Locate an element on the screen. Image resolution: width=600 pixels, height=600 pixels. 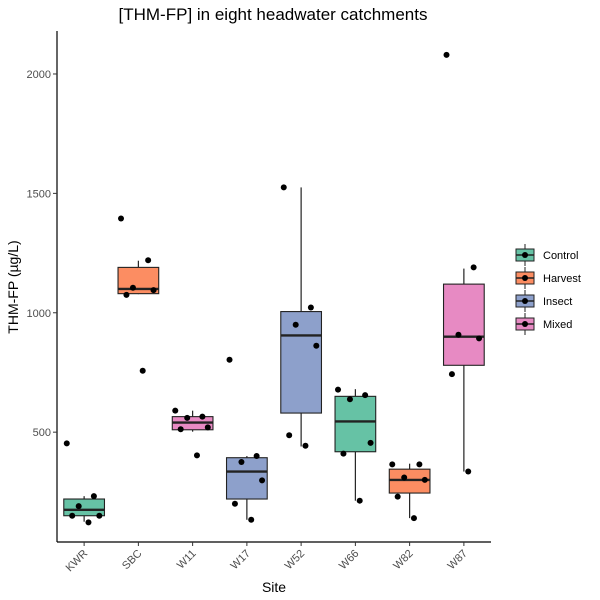
legend: Control Harvest Insect Mixed is located at coordinates (548, 289).